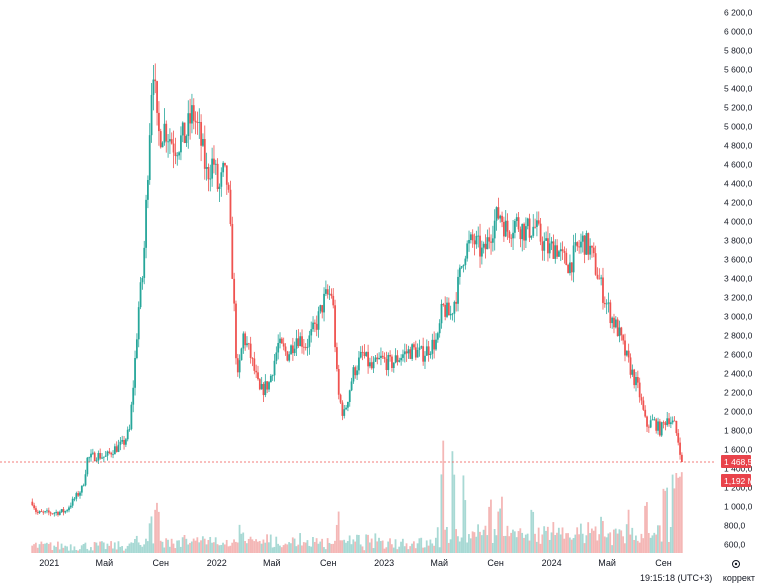  What do you see at coordinates (736, 564) in the screenshot?
I see `settings-icon` at bounding box center [736, 564].